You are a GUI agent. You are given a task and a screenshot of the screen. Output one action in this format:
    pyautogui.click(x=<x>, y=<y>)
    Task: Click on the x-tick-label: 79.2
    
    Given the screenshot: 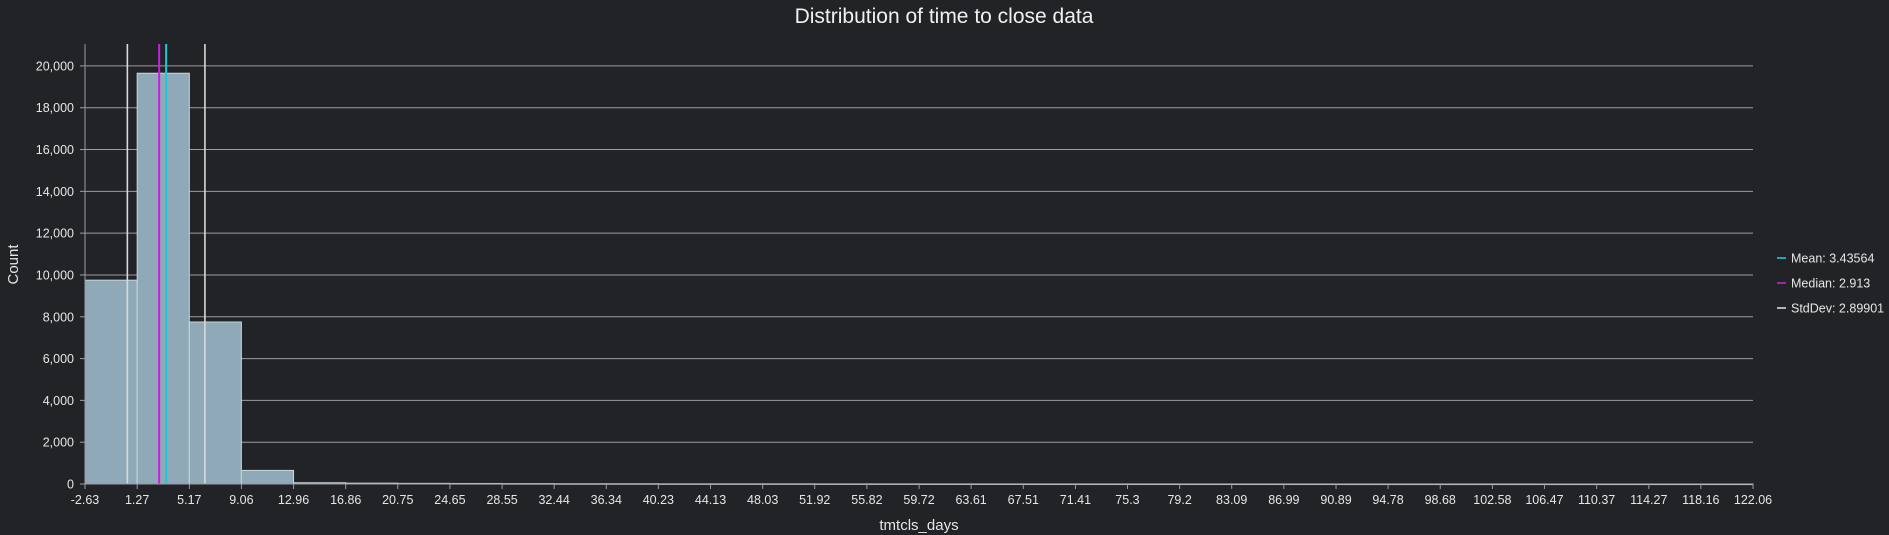 What is the action you would take?
    pyautogui.click(x=1179, y=500)
    